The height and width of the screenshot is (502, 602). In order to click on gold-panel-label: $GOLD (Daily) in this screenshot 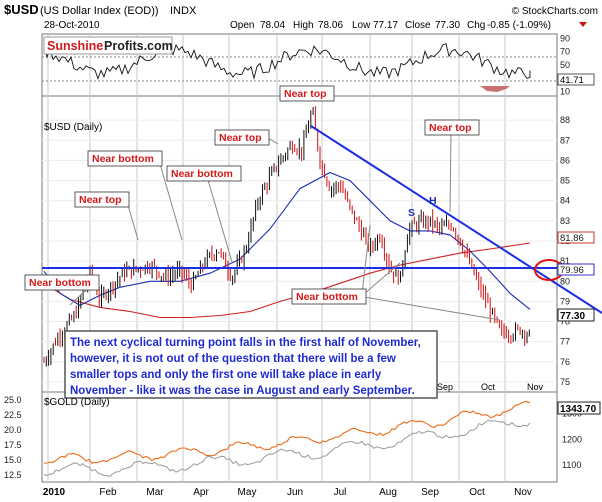, I will do `click(77, 402)`.